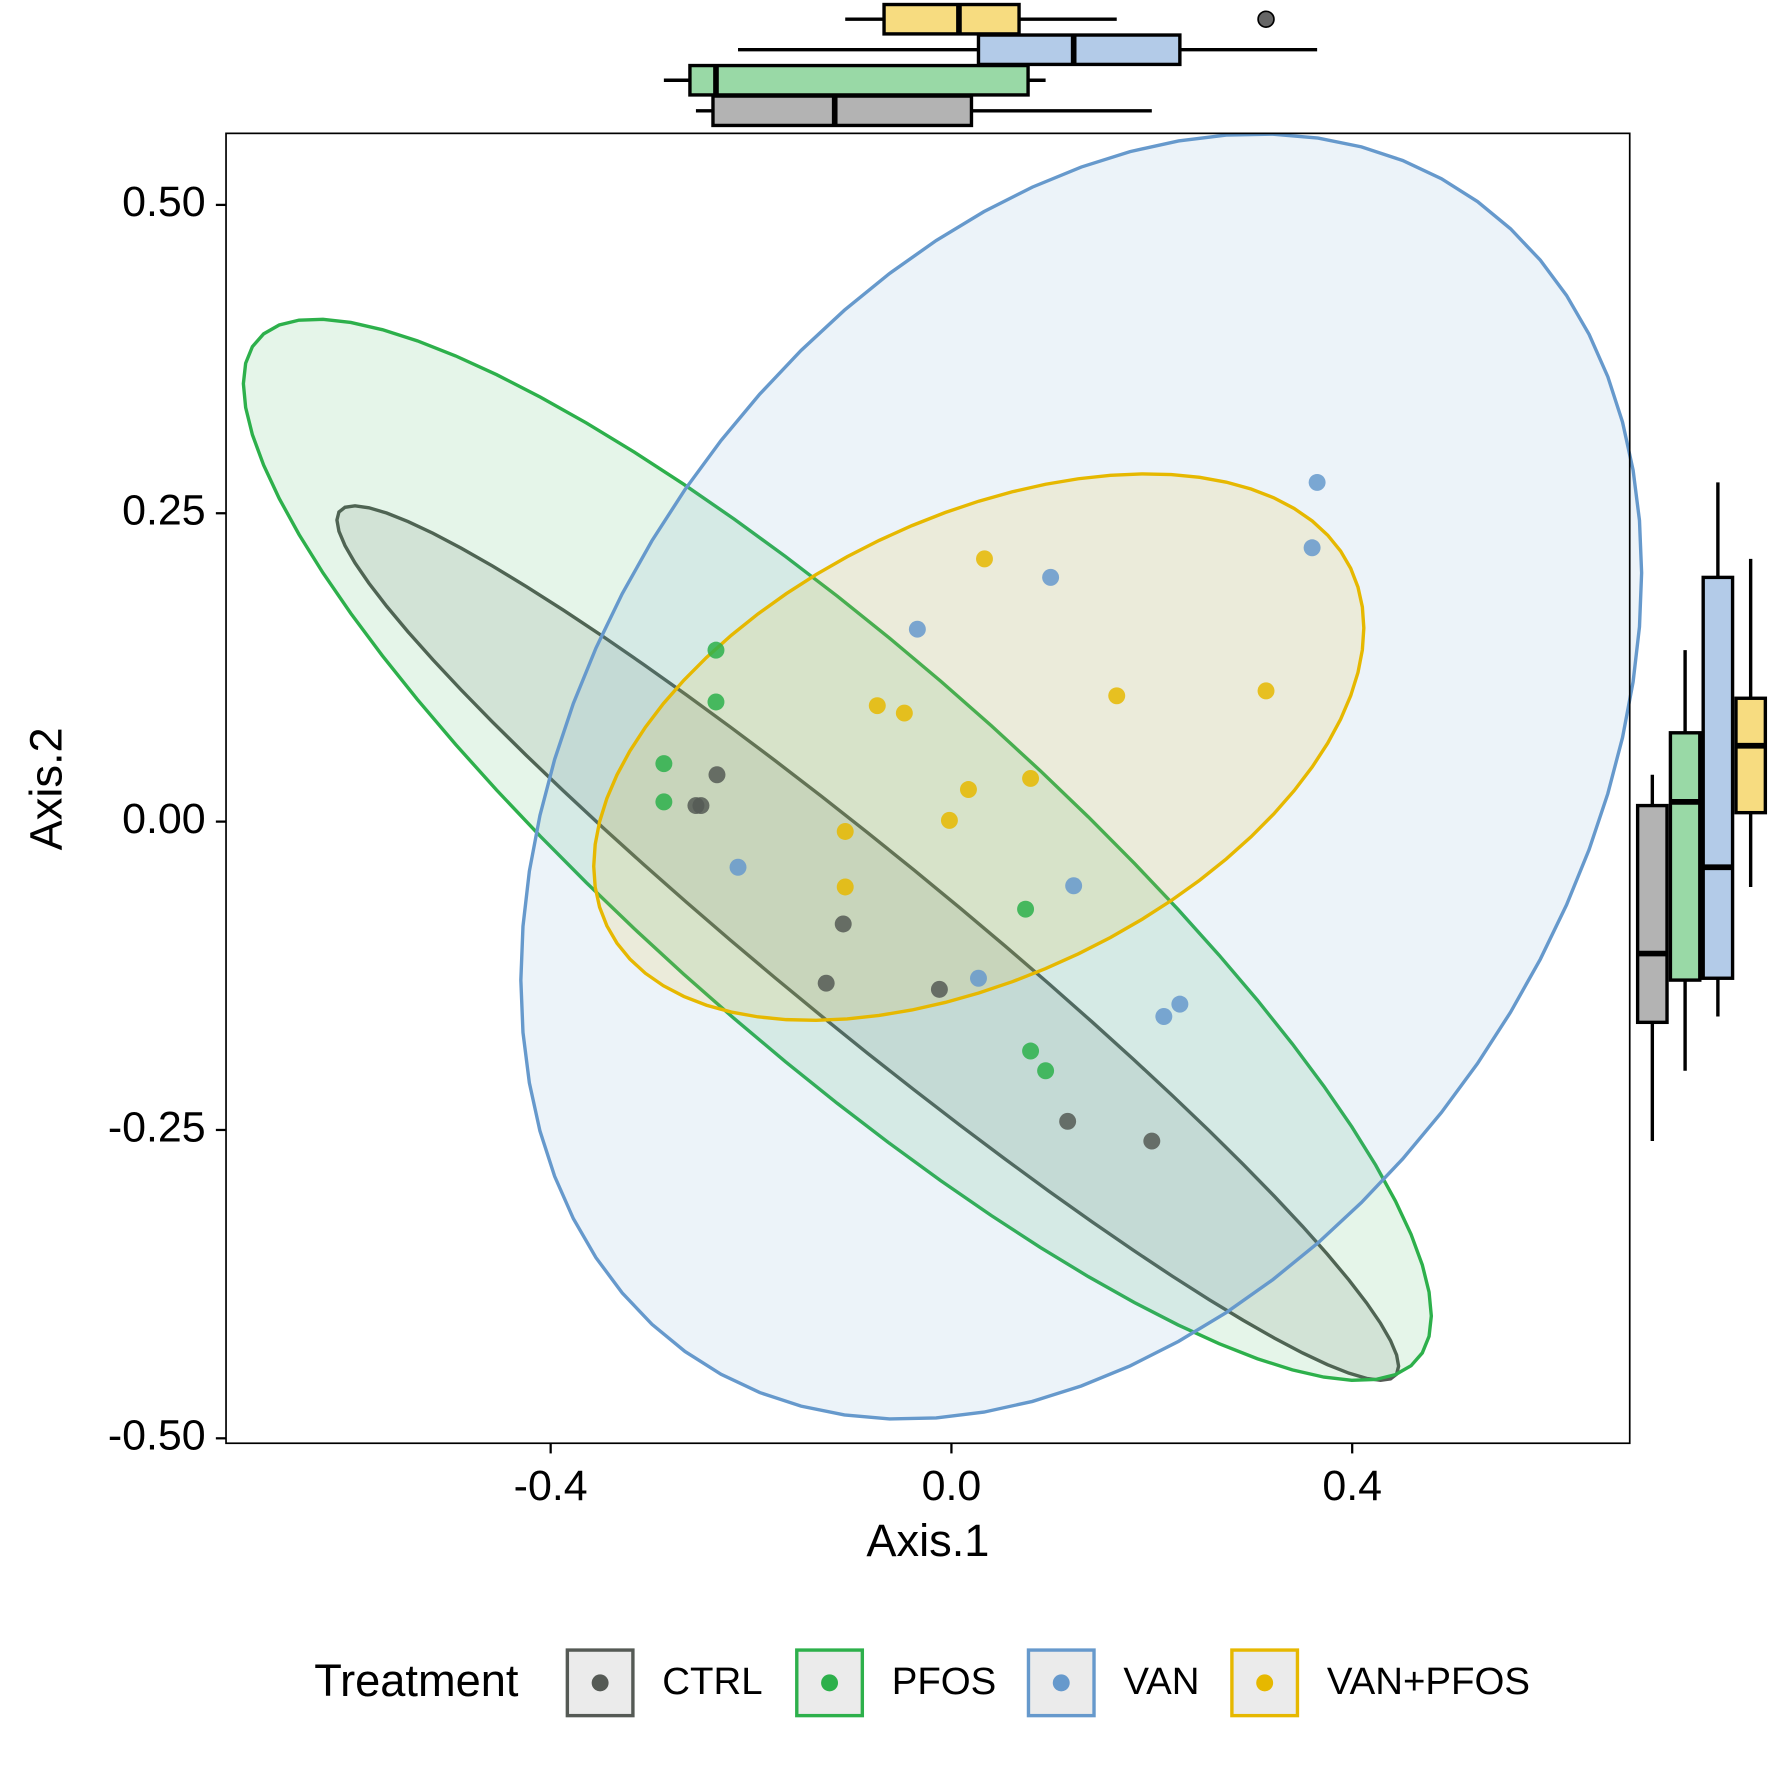 This screenshot has height=1771, width=1771. I want to click on y-tick-label: -0.25, so click(157, 1127).